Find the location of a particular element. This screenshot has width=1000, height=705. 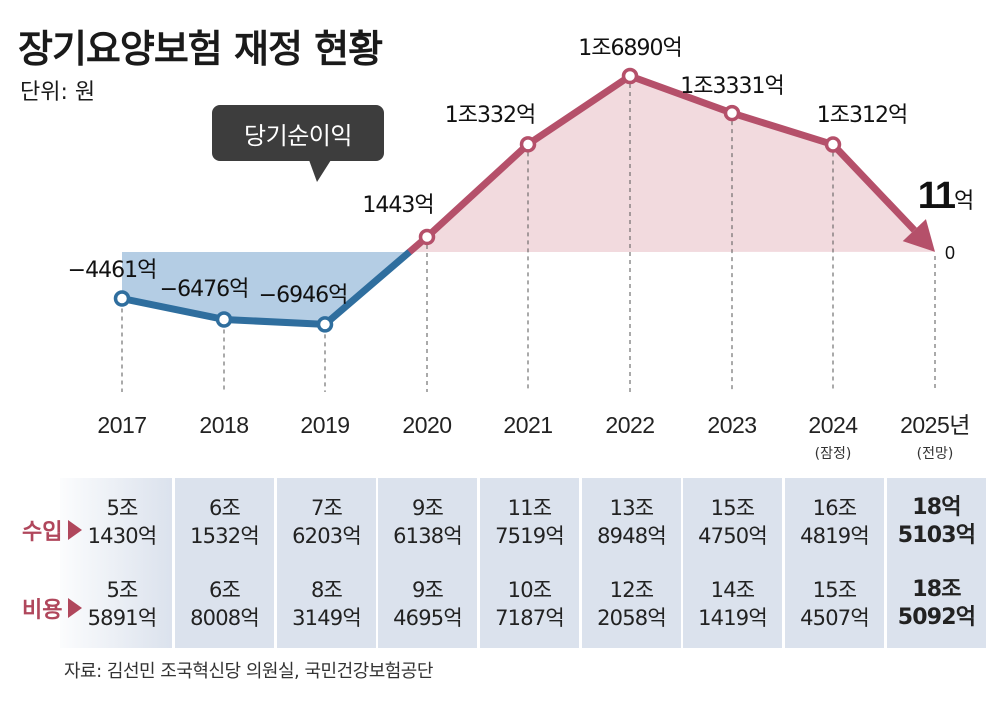

cell-income-line1: 7조 is located at coordinates (326, 508).